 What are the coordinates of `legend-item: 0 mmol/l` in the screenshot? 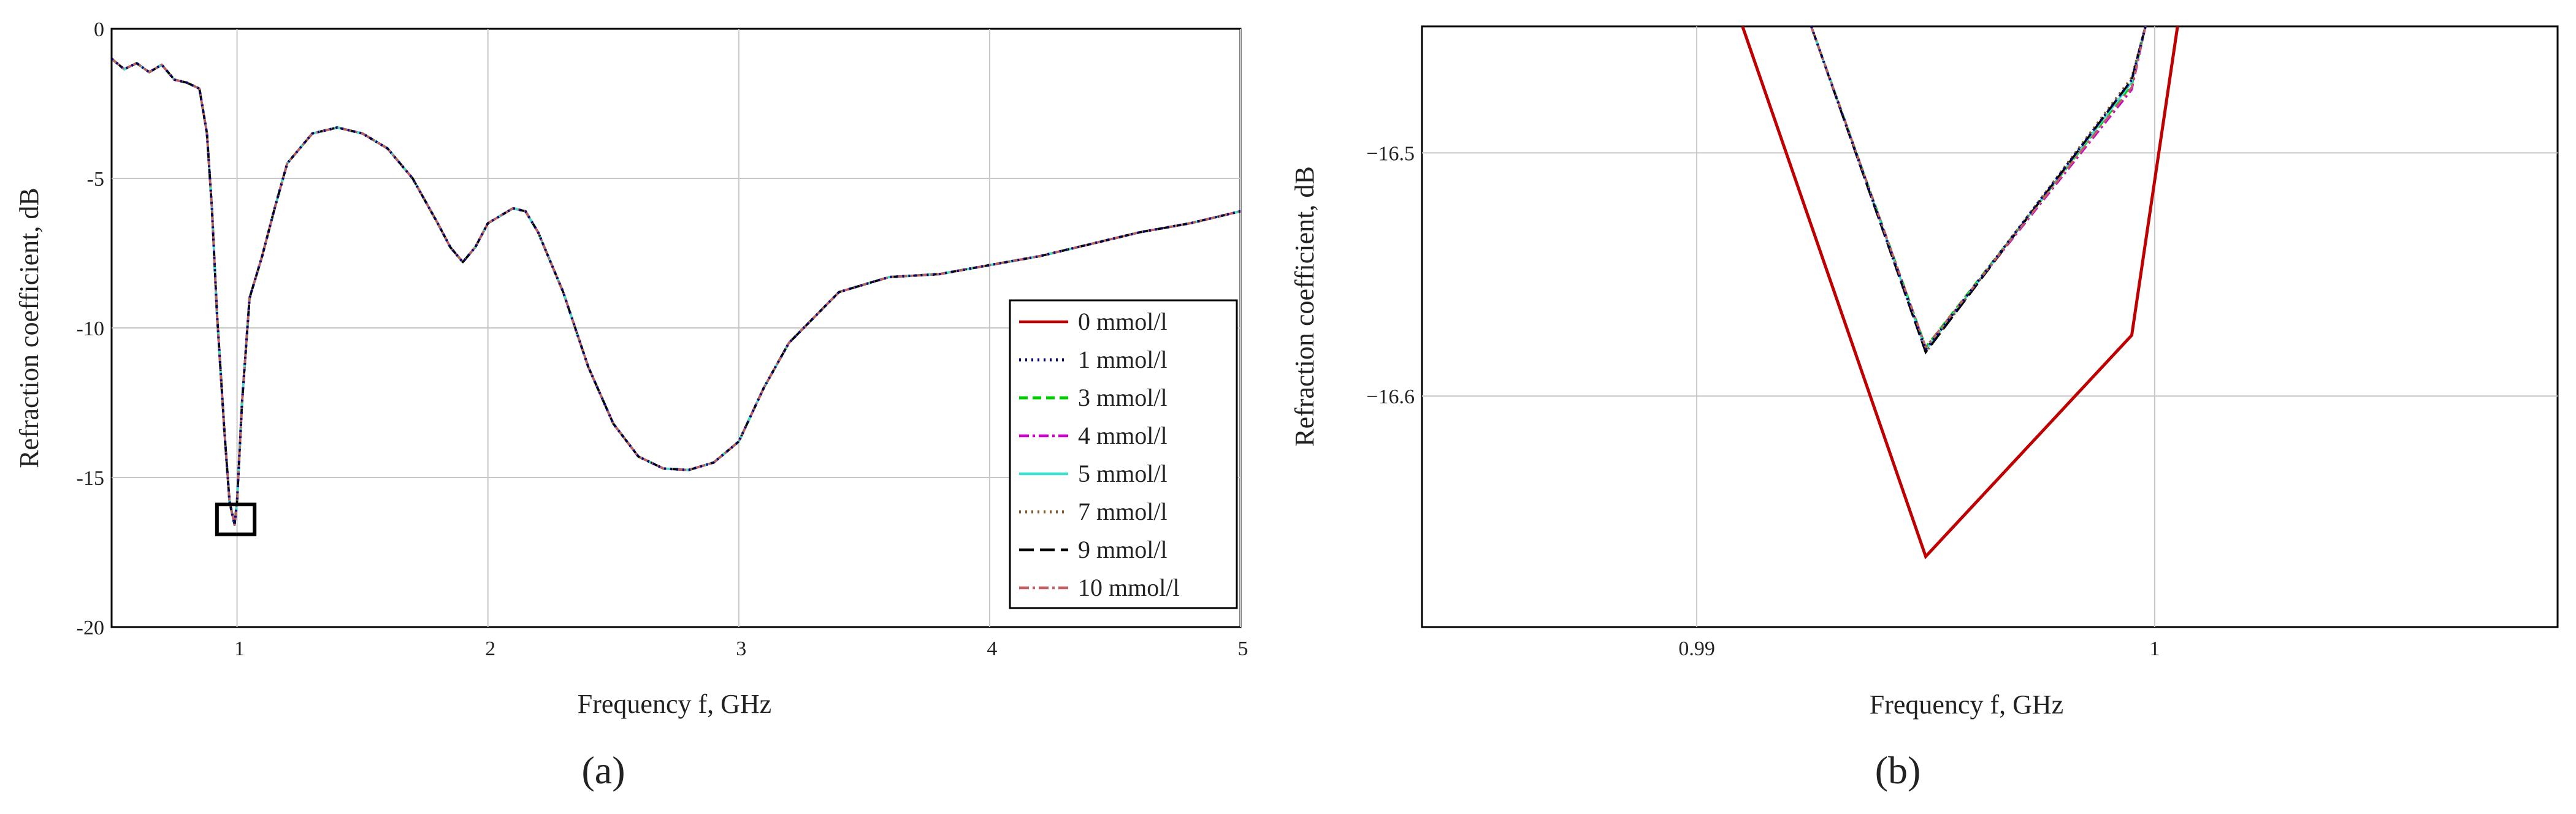 It's located at (1093, 321).